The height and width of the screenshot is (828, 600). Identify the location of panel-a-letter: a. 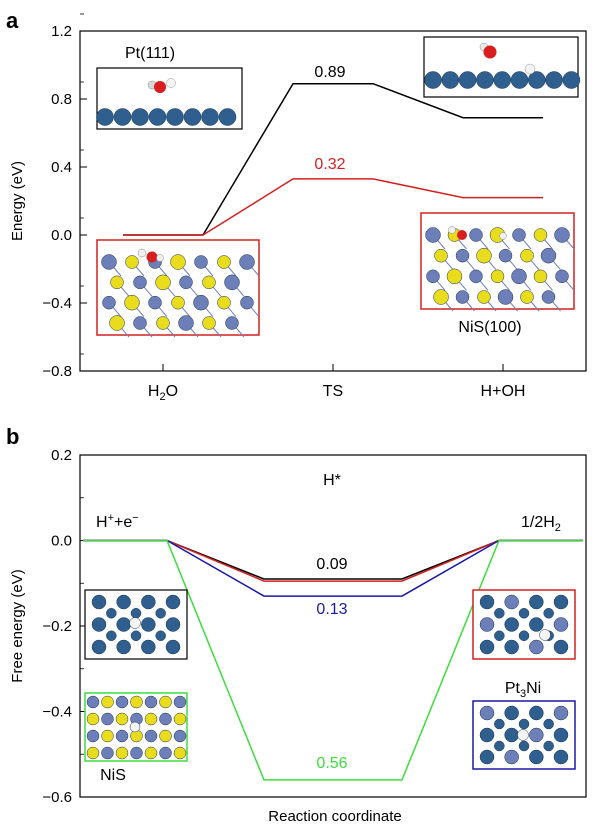
(12, 20).